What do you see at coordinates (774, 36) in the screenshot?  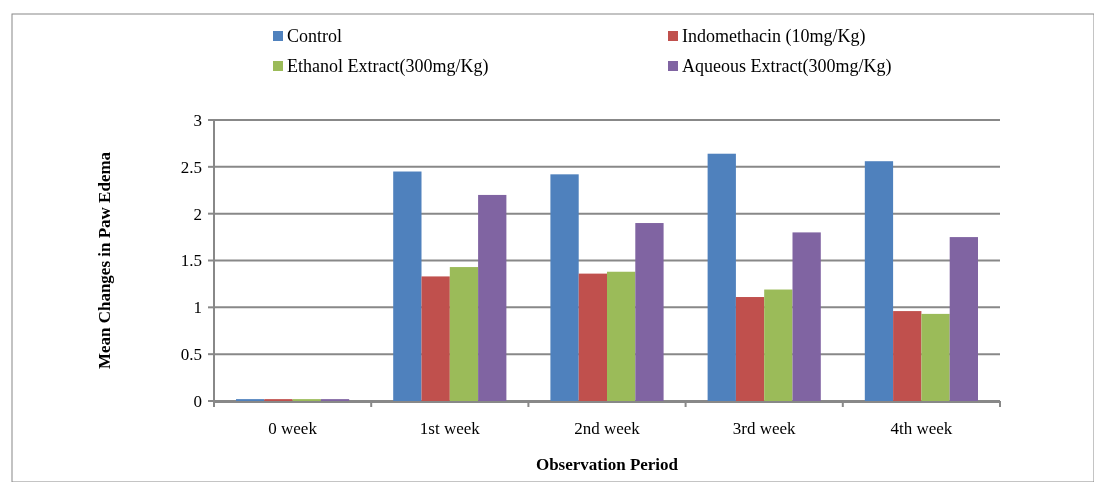 I see `legend-label: Indomethacin (10mg/Kg)` at bounding box center [774, 36].